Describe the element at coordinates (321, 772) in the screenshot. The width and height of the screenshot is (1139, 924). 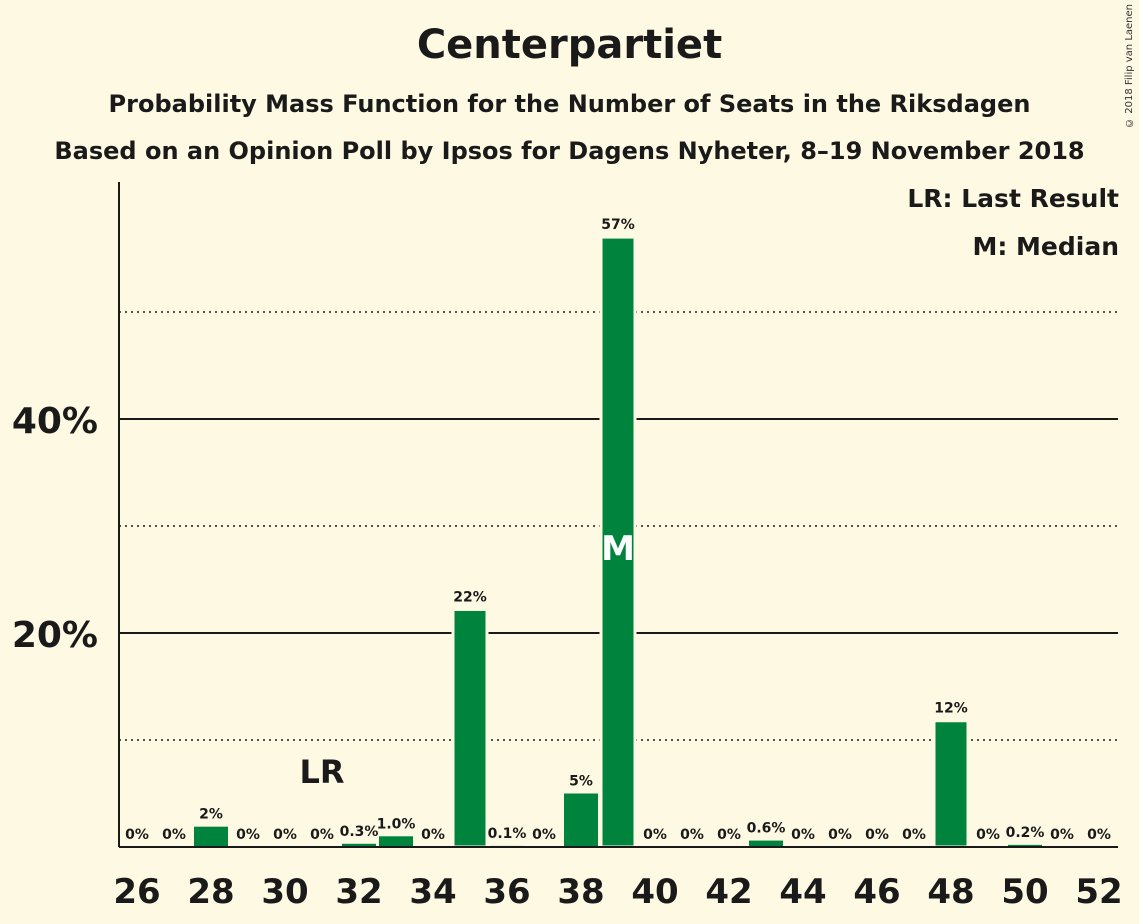
I see `last-result-marker: LR` at that location.